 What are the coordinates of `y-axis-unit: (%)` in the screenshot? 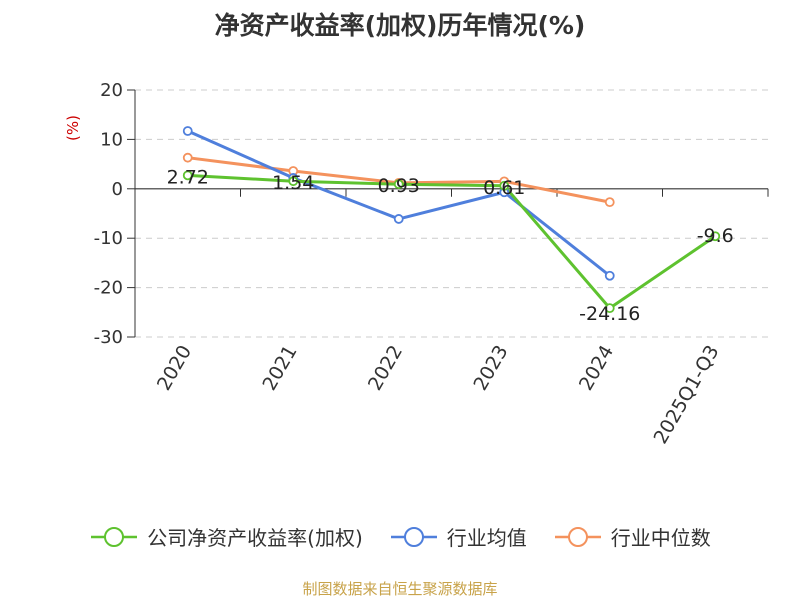 It's located at (73, 128).